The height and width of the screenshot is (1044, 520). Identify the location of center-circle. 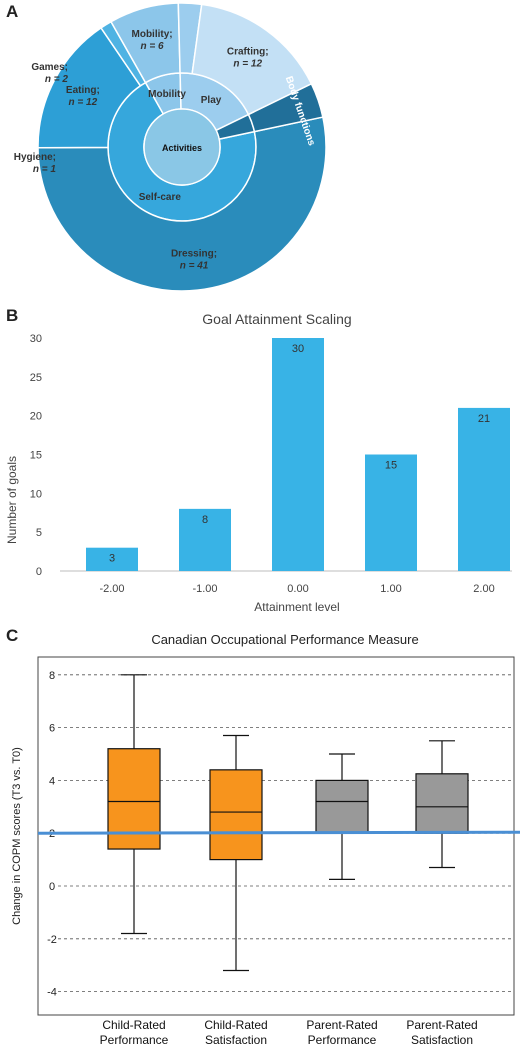
(182, 147).